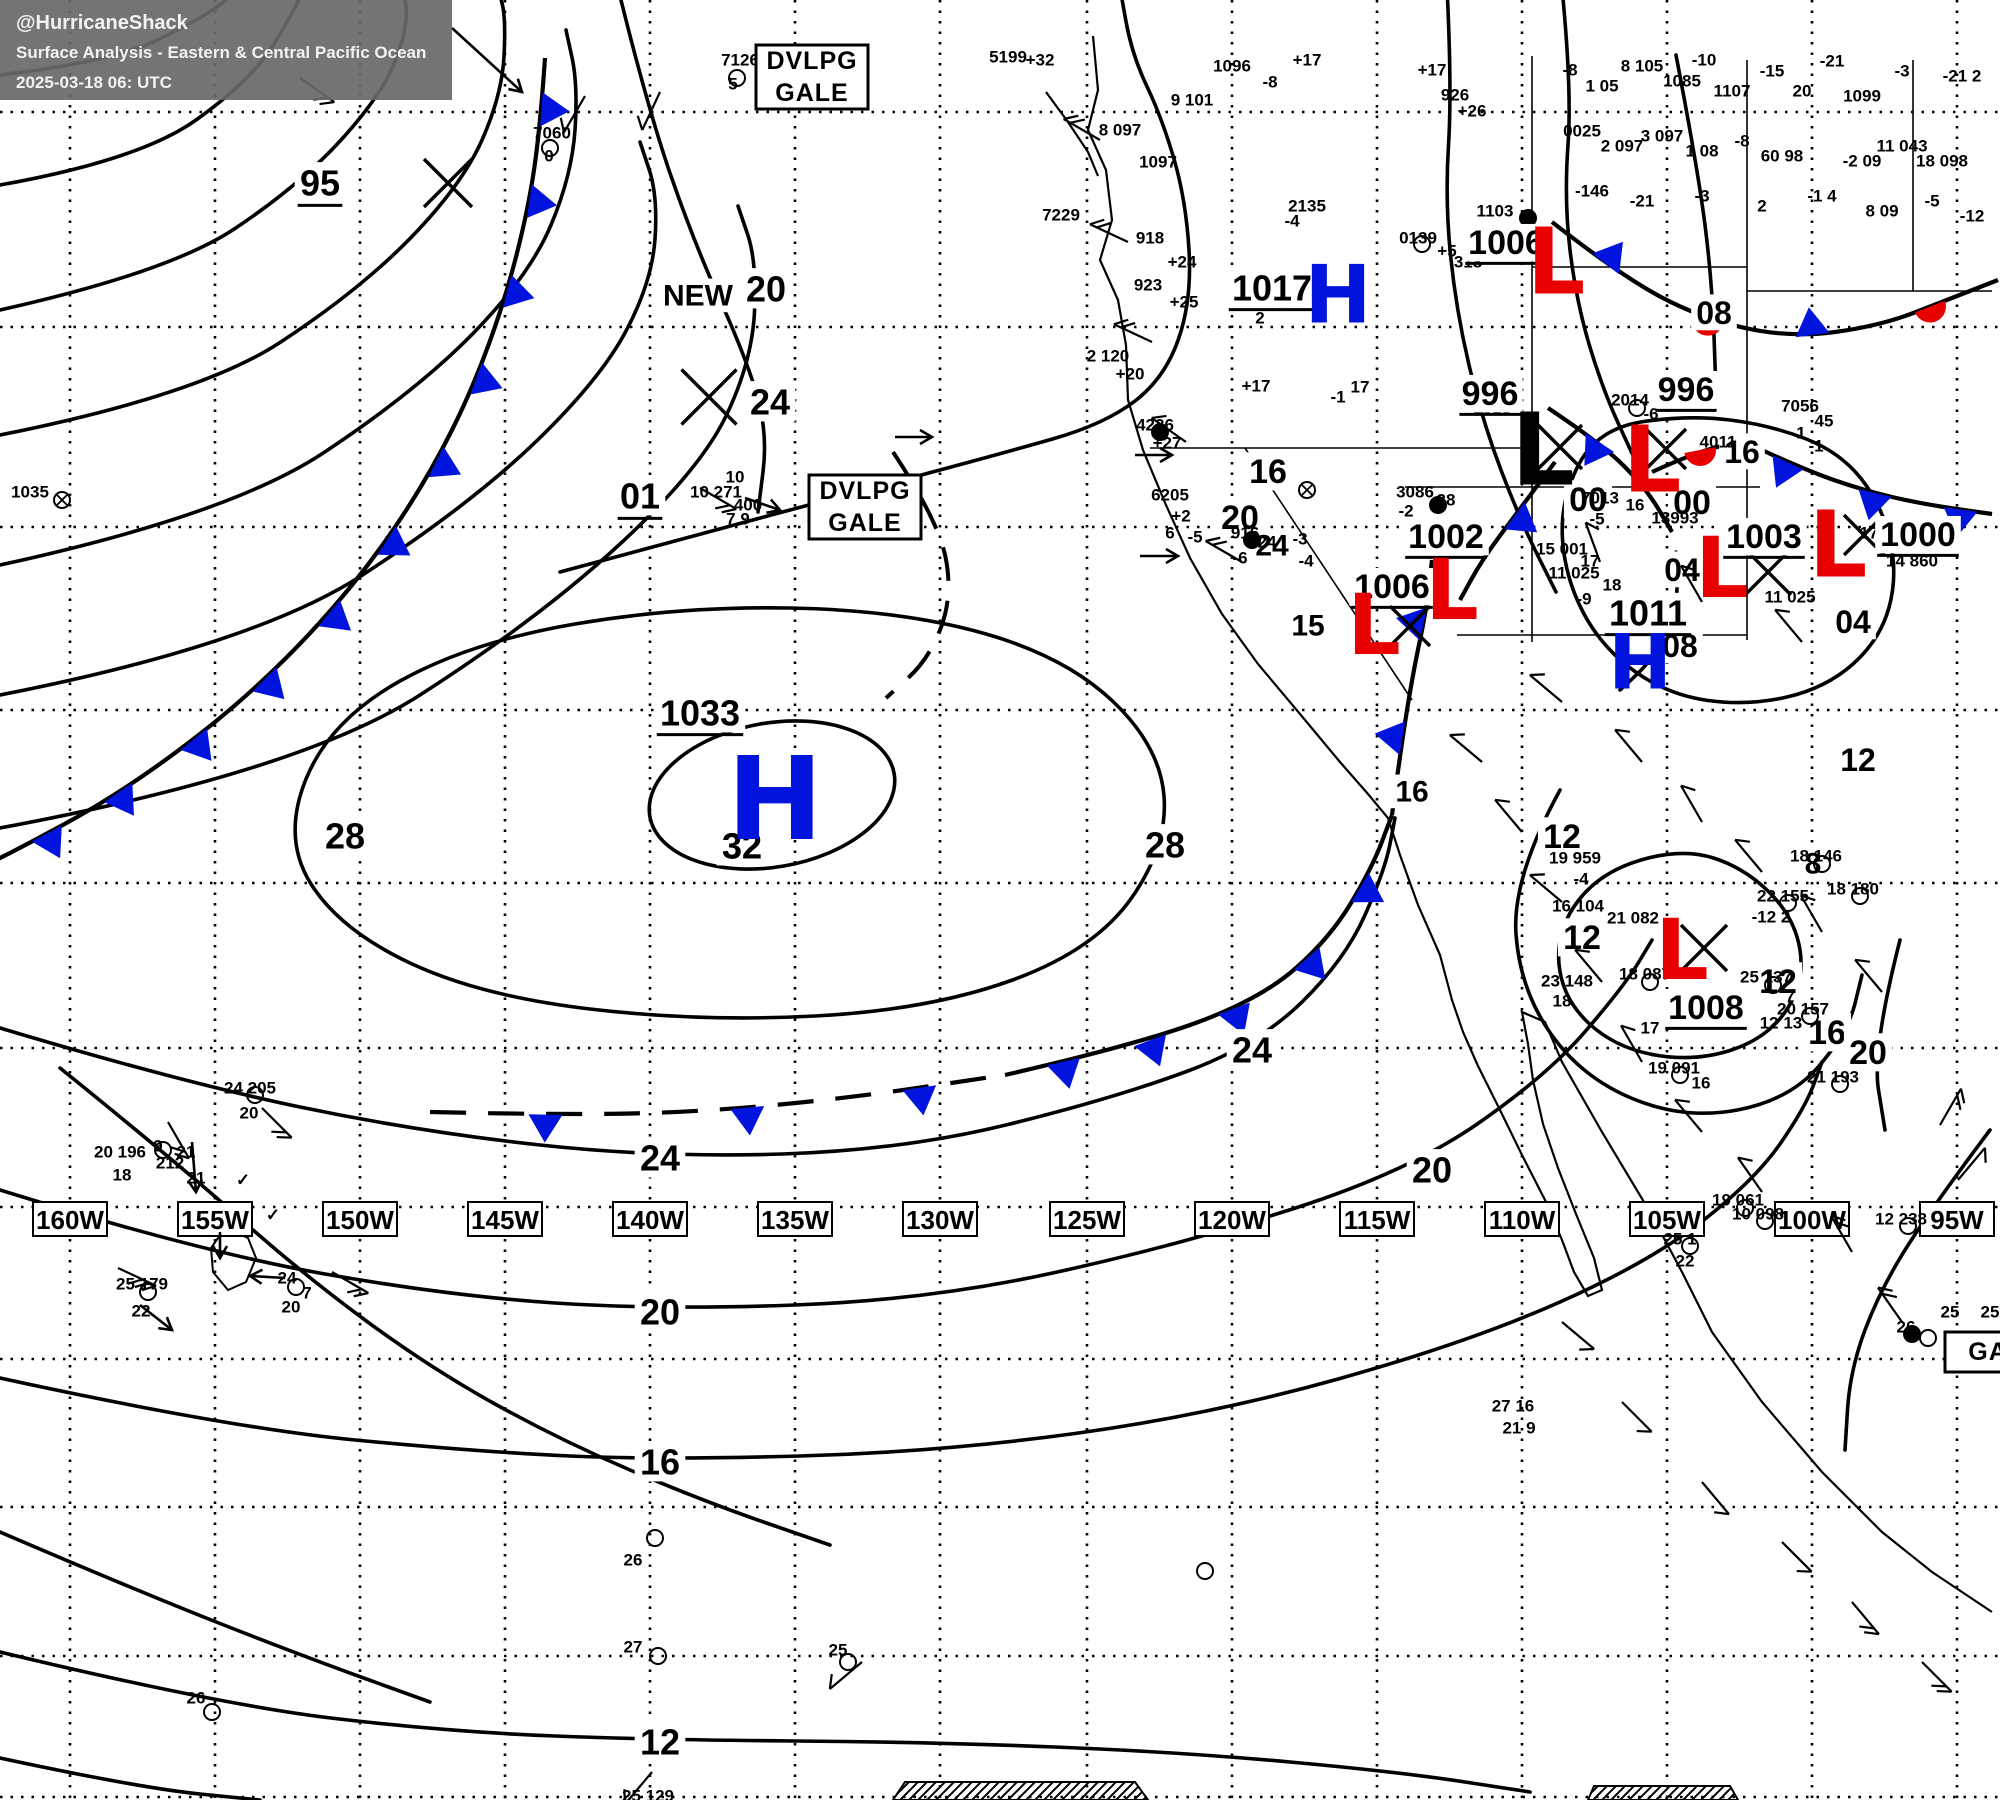  What do you see at coordinates (864, 491) in the screenshot?
I see `gale-warning-label: DVLPG` at bounding box center [864, 491].